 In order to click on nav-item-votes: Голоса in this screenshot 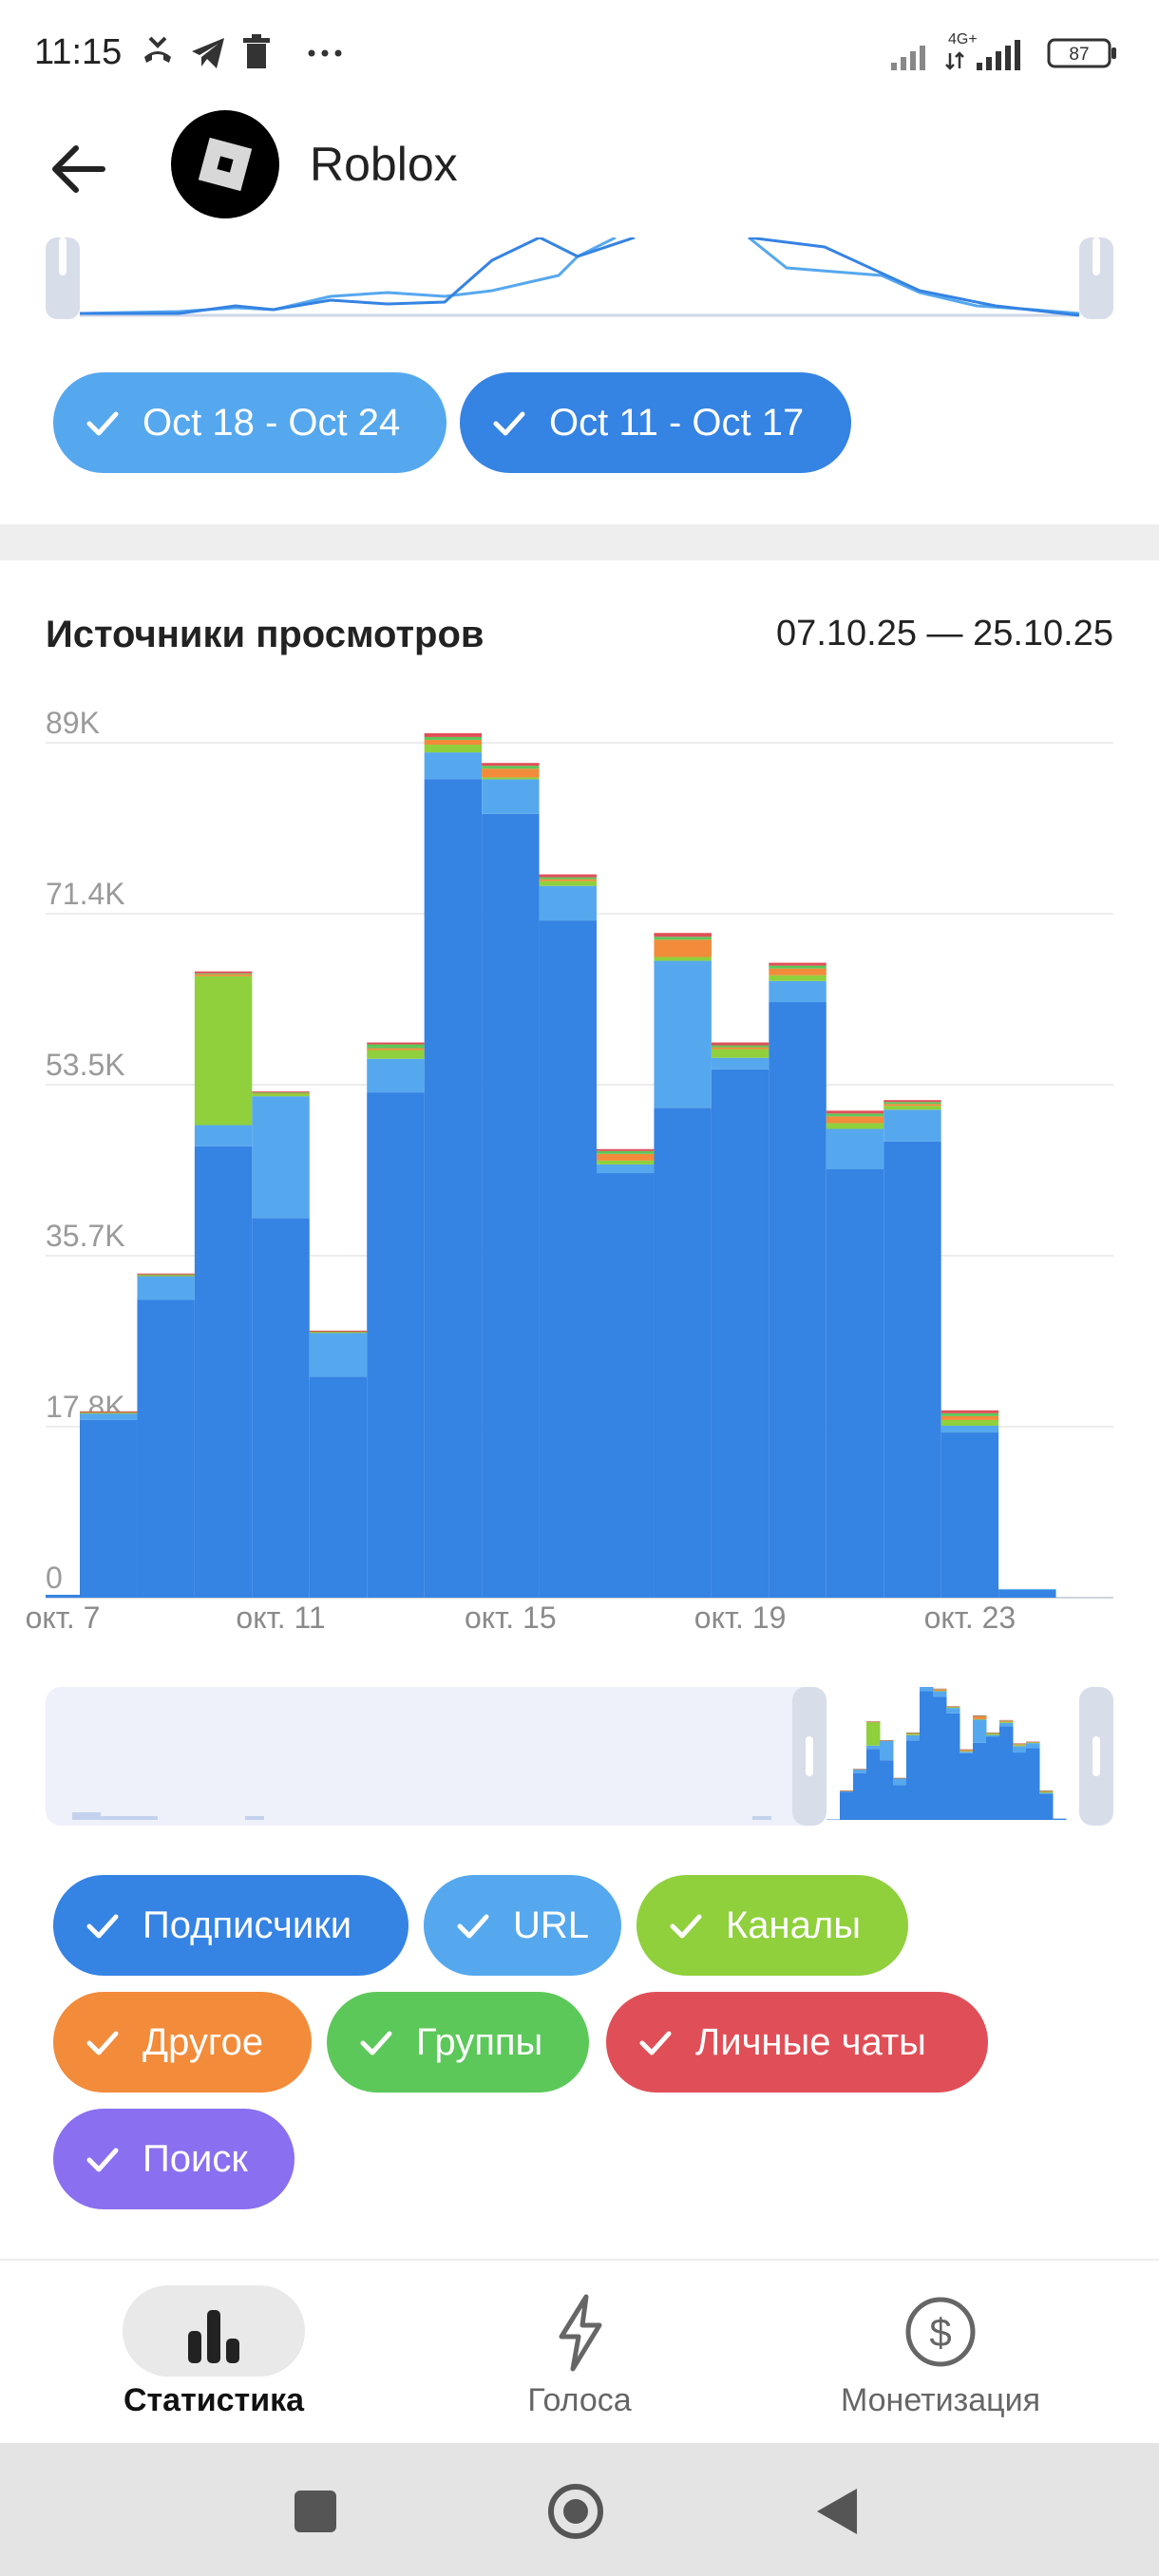, I will do `click(579, 2353)`.